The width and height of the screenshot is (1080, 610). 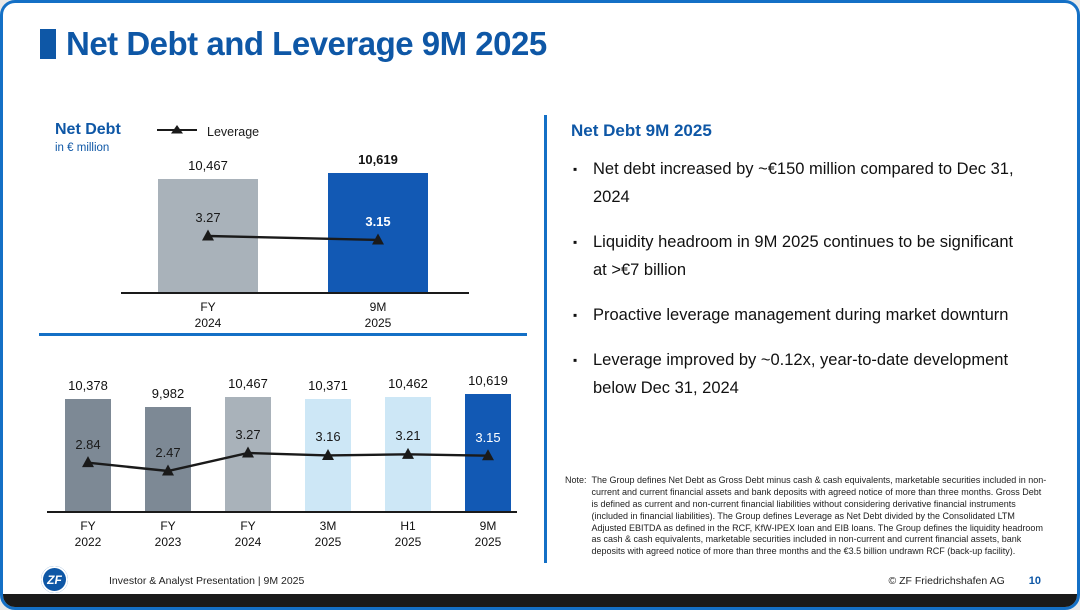 What do you see at coordinates (295, 318) in the screenshot?
I see `x-axis-labels: FY 2024 9M 2025` at bounding box center [295, 318].